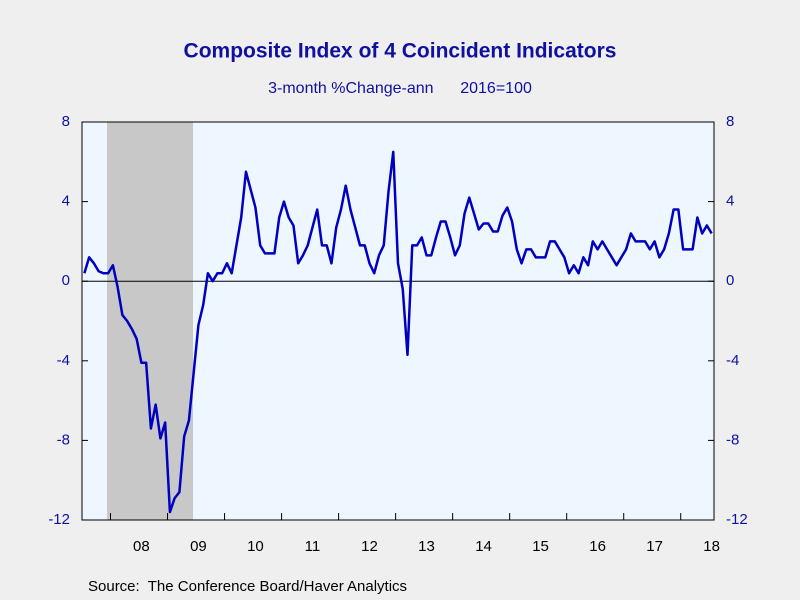 Image resolution: width=800 pixels, height=600 pixels. Describe the element at coordinates (198, 546) in the screenshot. I see `x-tick-label: 09` at that location.